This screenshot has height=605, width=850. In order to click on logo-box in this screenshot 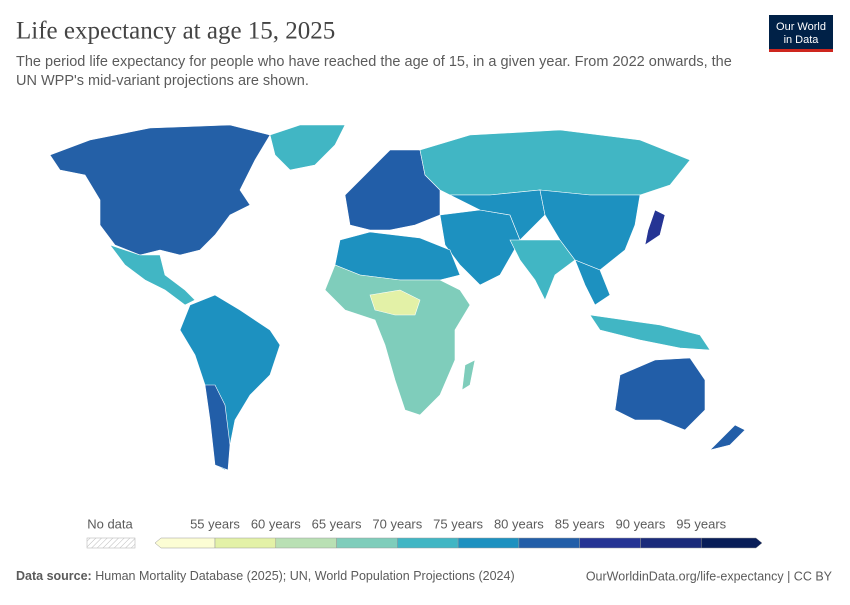, I will do `click(801, 32)`.